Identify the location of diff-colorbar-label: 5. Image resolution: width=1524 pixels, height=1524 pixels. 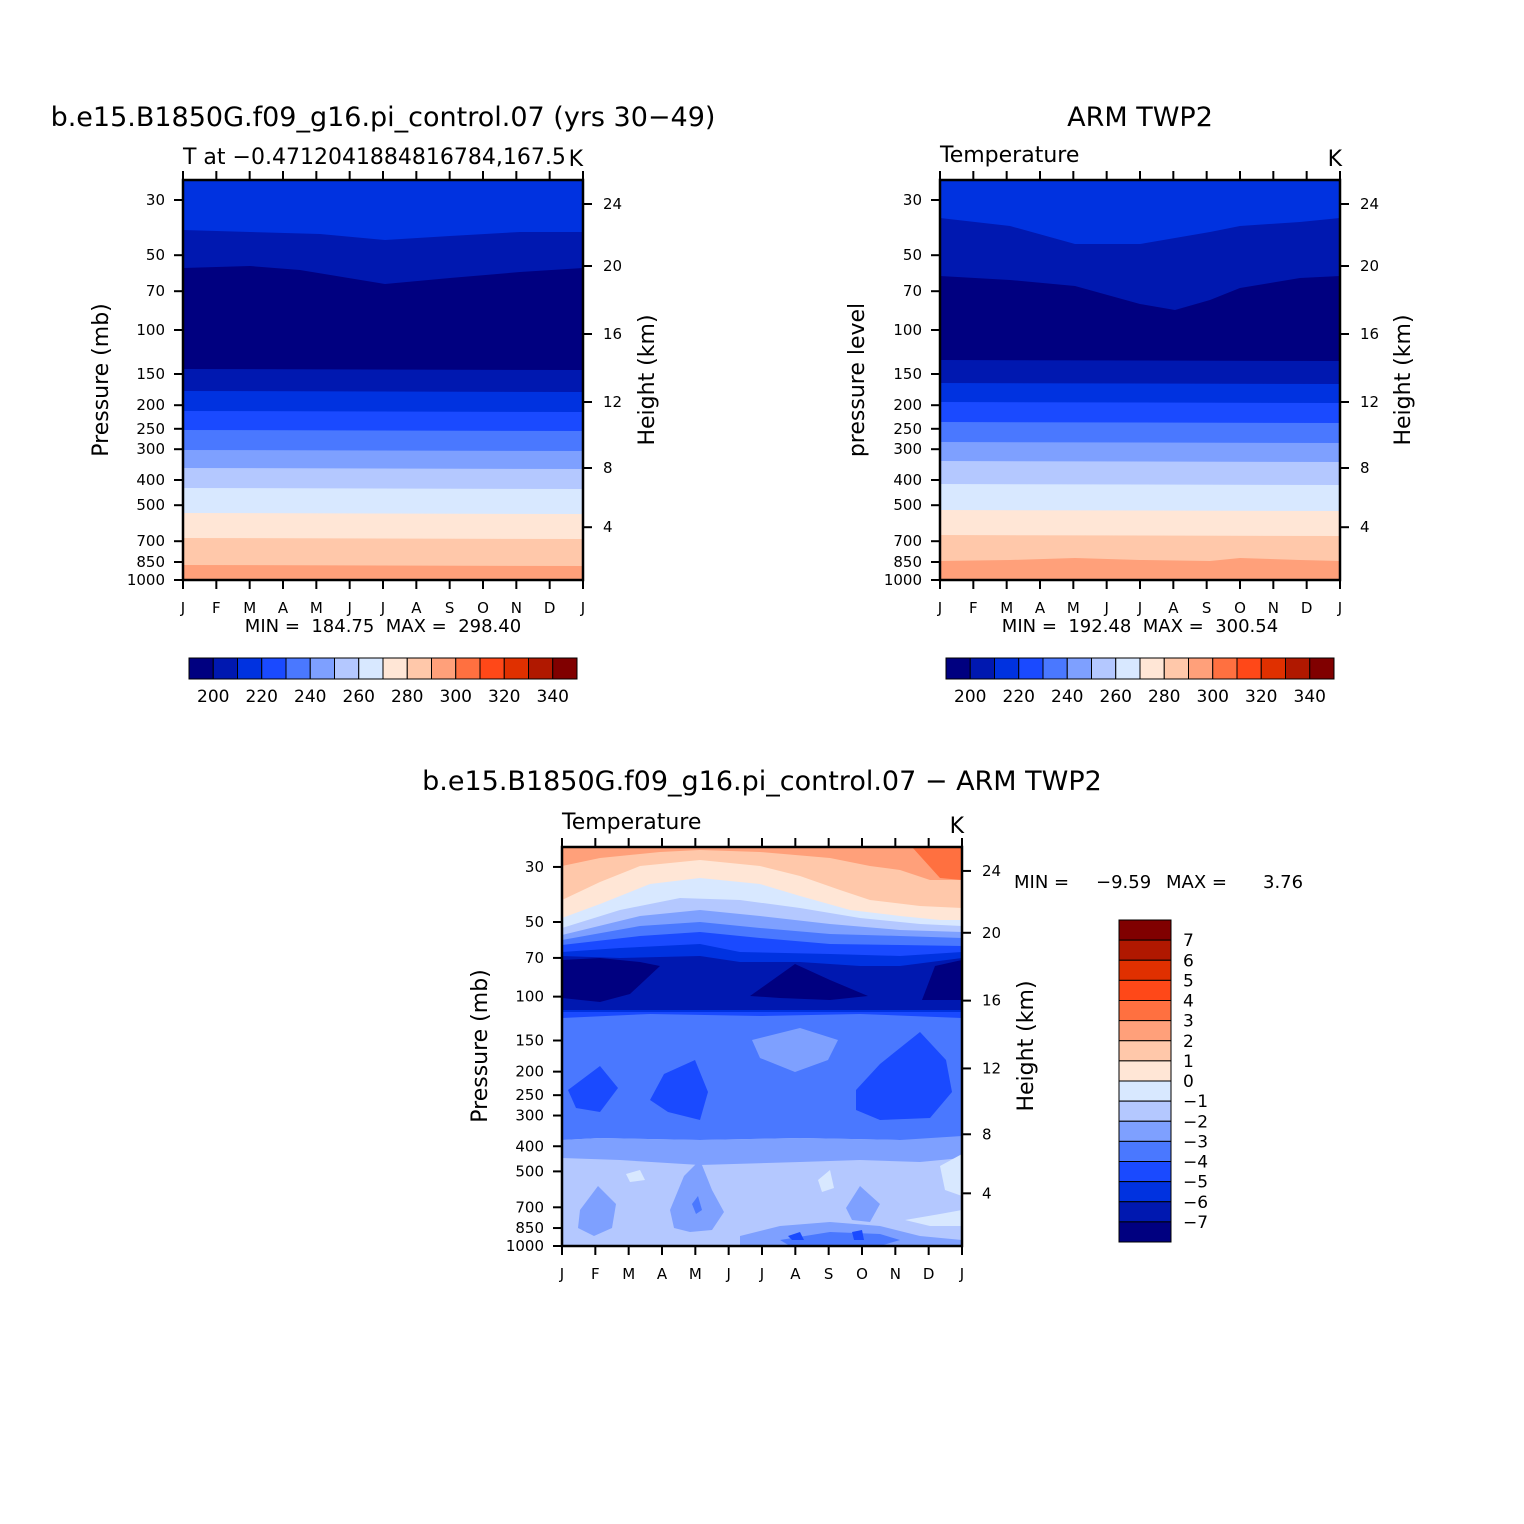
(1188, 981).